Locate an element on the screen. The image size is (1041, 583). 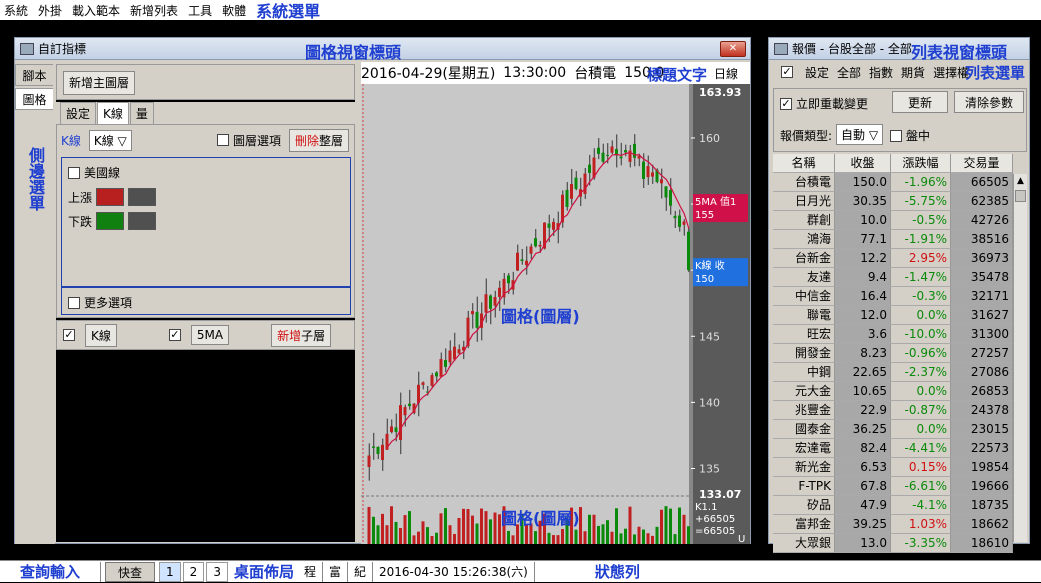
table-cell: 12.2 is located at coordinates (863, 258).